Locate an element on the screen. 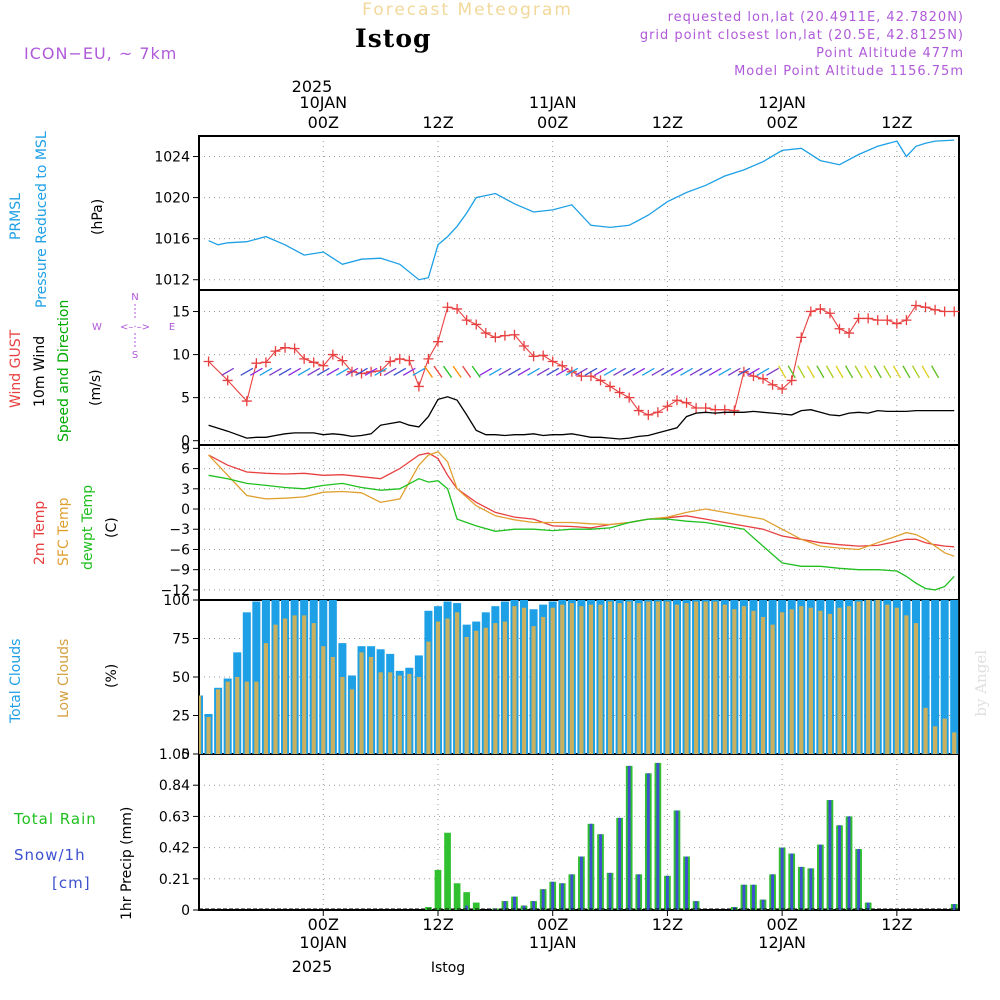 The width and height of the screenshot is (1000, 1000). panel-temperature: 9 6 3 0 −3 −6 −9 −12 is located at coordinates (560, 521).